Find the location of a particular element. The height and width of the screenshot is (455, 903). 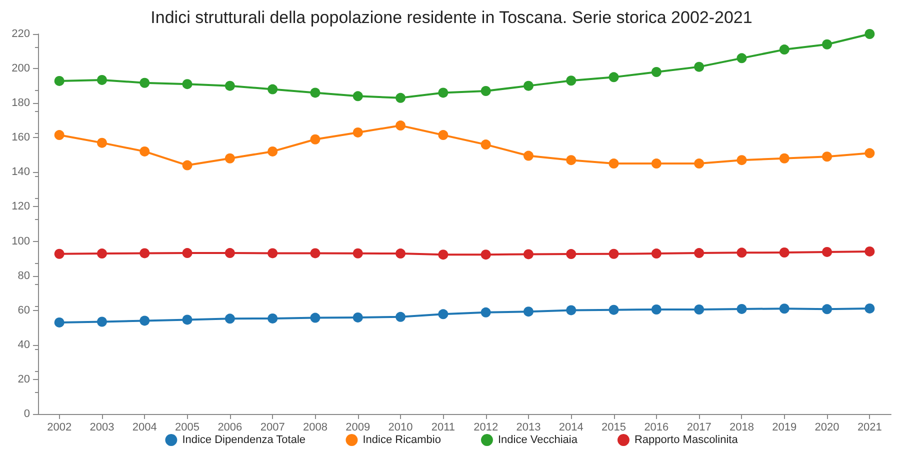

y-tick-label: 80 is located at coordinates (24, 276).